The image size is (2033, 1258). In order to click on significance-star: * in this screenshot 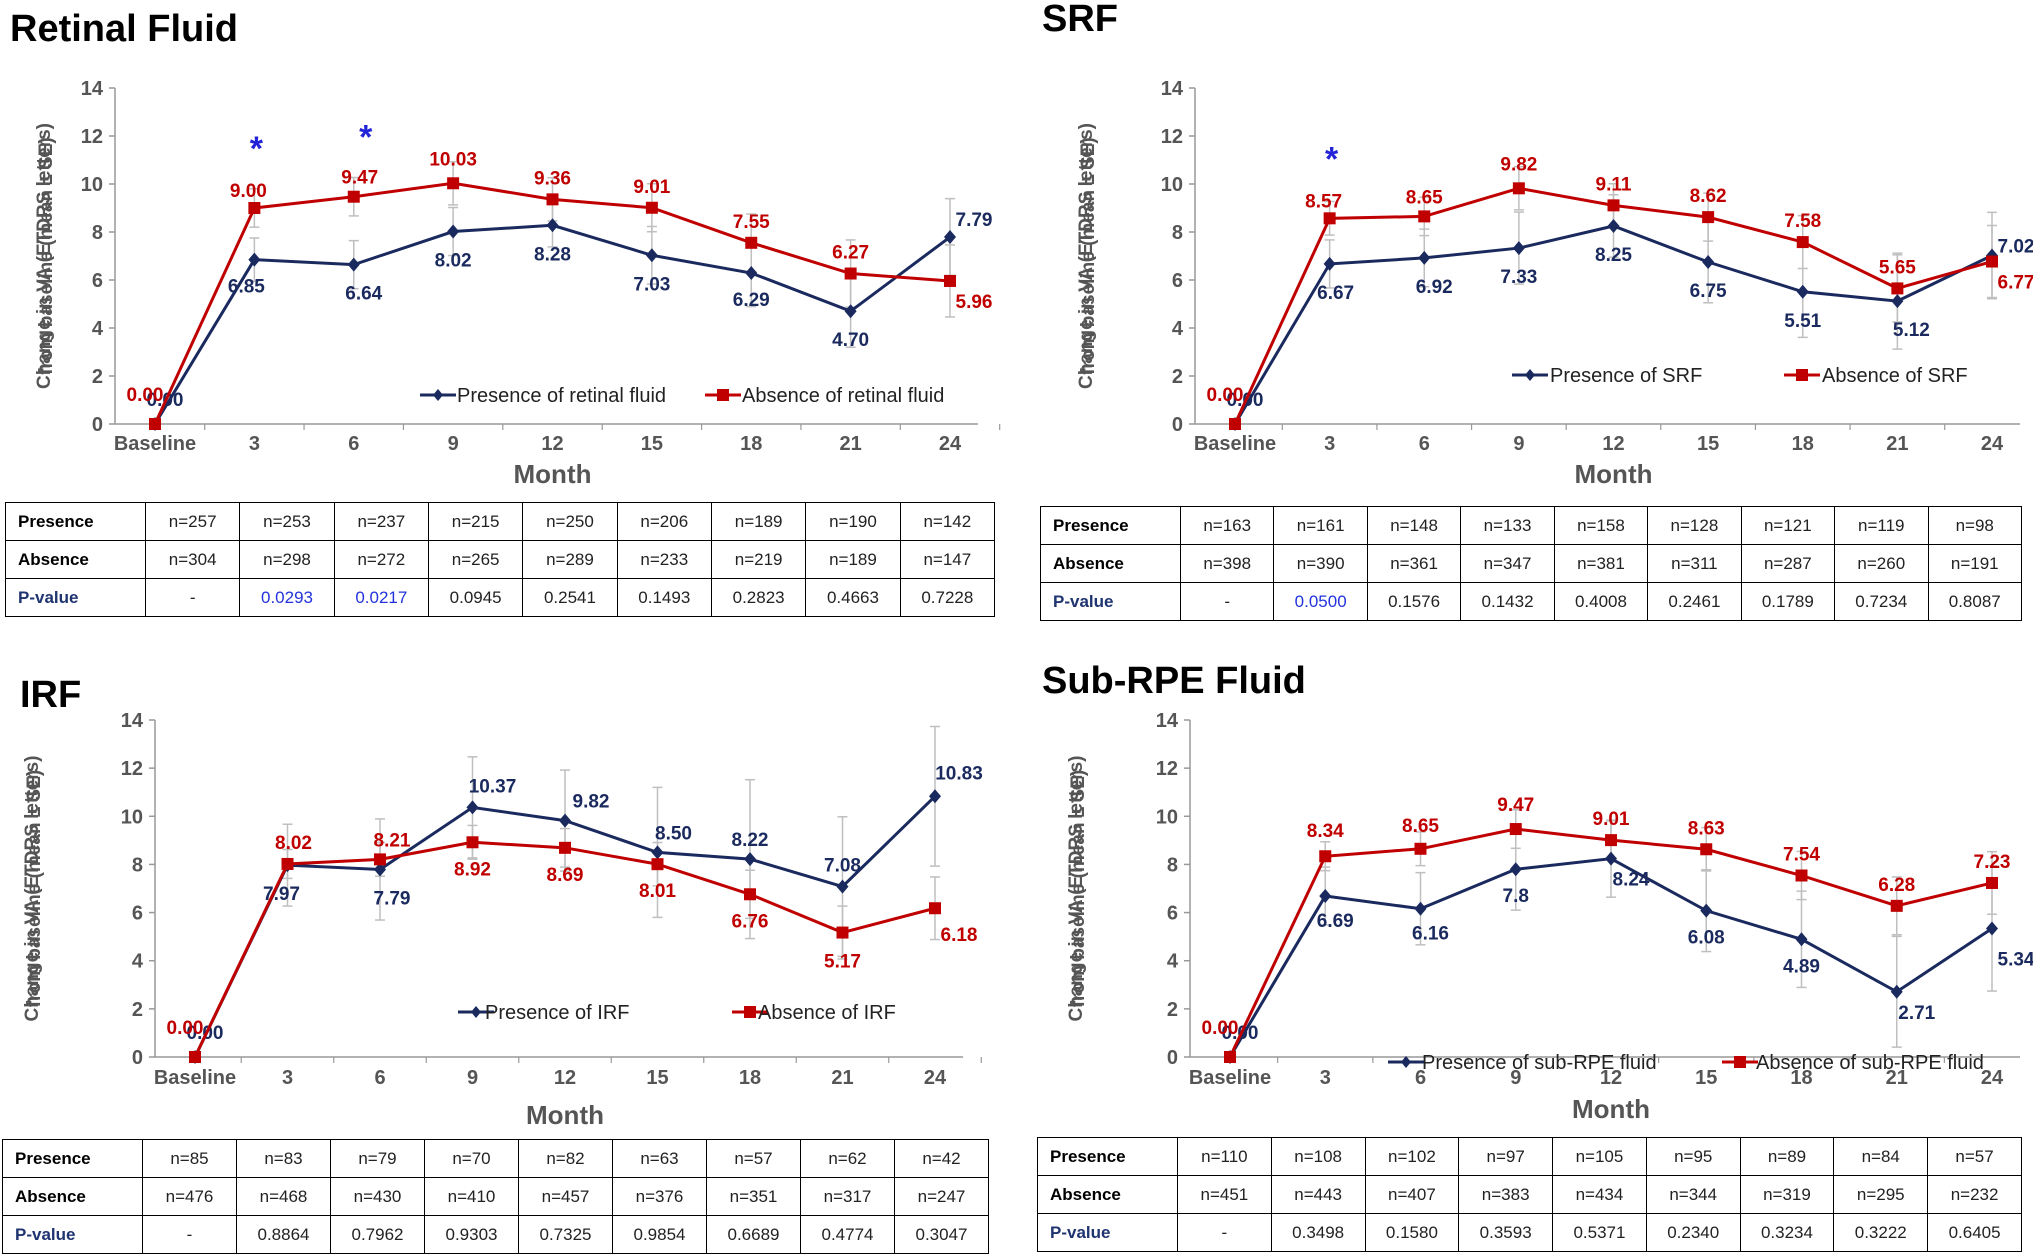, I will do `click(257, 149)`.